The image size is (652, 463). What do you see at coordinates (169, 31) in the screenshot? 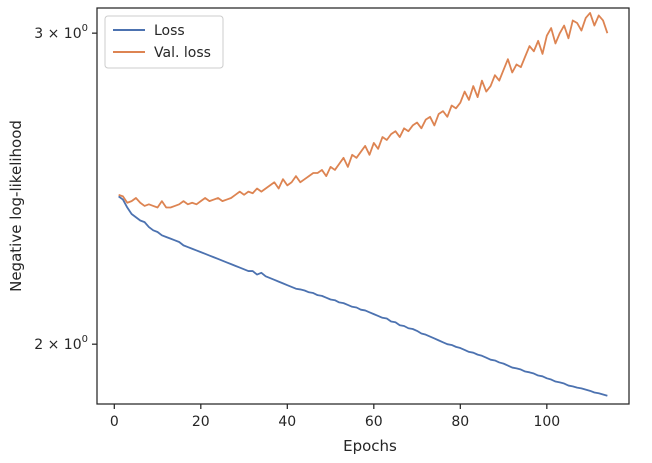
I see `legend-label-loss: Loss` at bounding box center [169, 31].